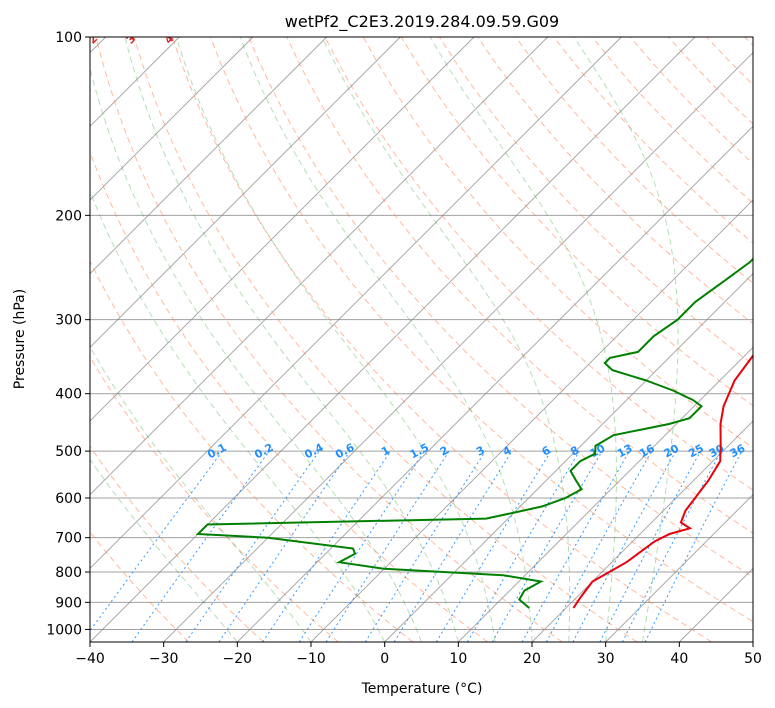 This screenshot has height=708, width=775. What do you see at coordinates (422, 22) in the screenshot?
I see `chart-title: wetPf2_C2E3.2019.284.09.59.G09` at bounding box center [422, 22].